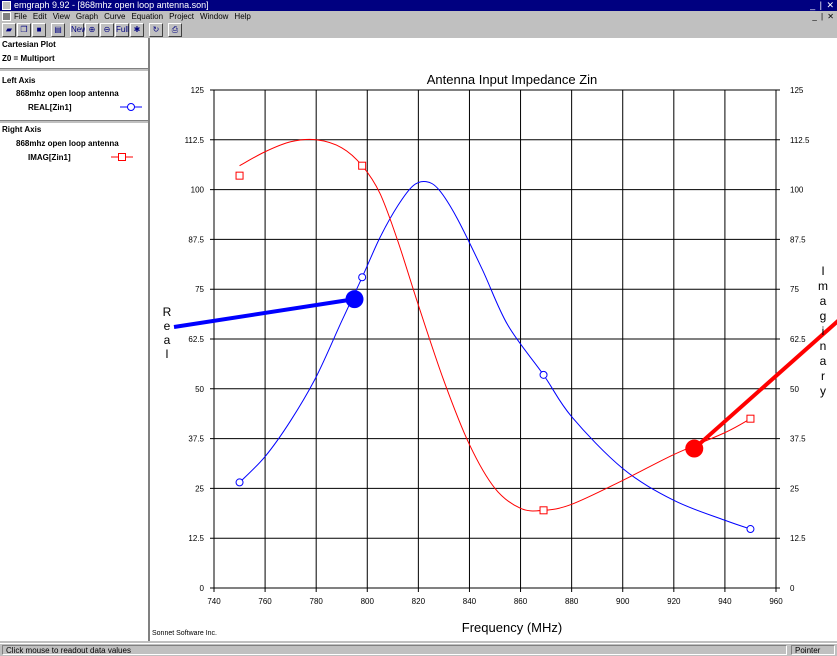 Image resolution: width=837 pixels, height=656 pixels. I want to click on right-y-tick-label: 0, so click(792, 588).